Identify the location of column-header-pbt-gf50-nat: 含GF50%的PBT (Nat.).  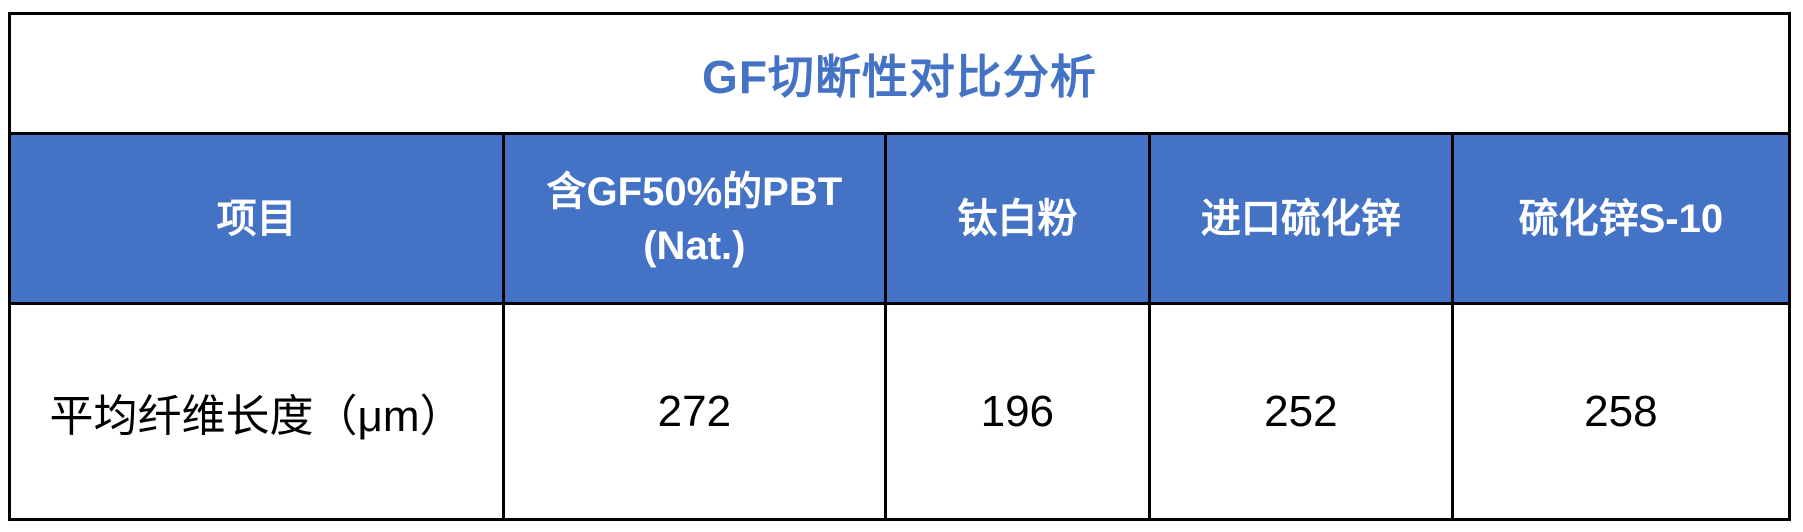
(694, 218).